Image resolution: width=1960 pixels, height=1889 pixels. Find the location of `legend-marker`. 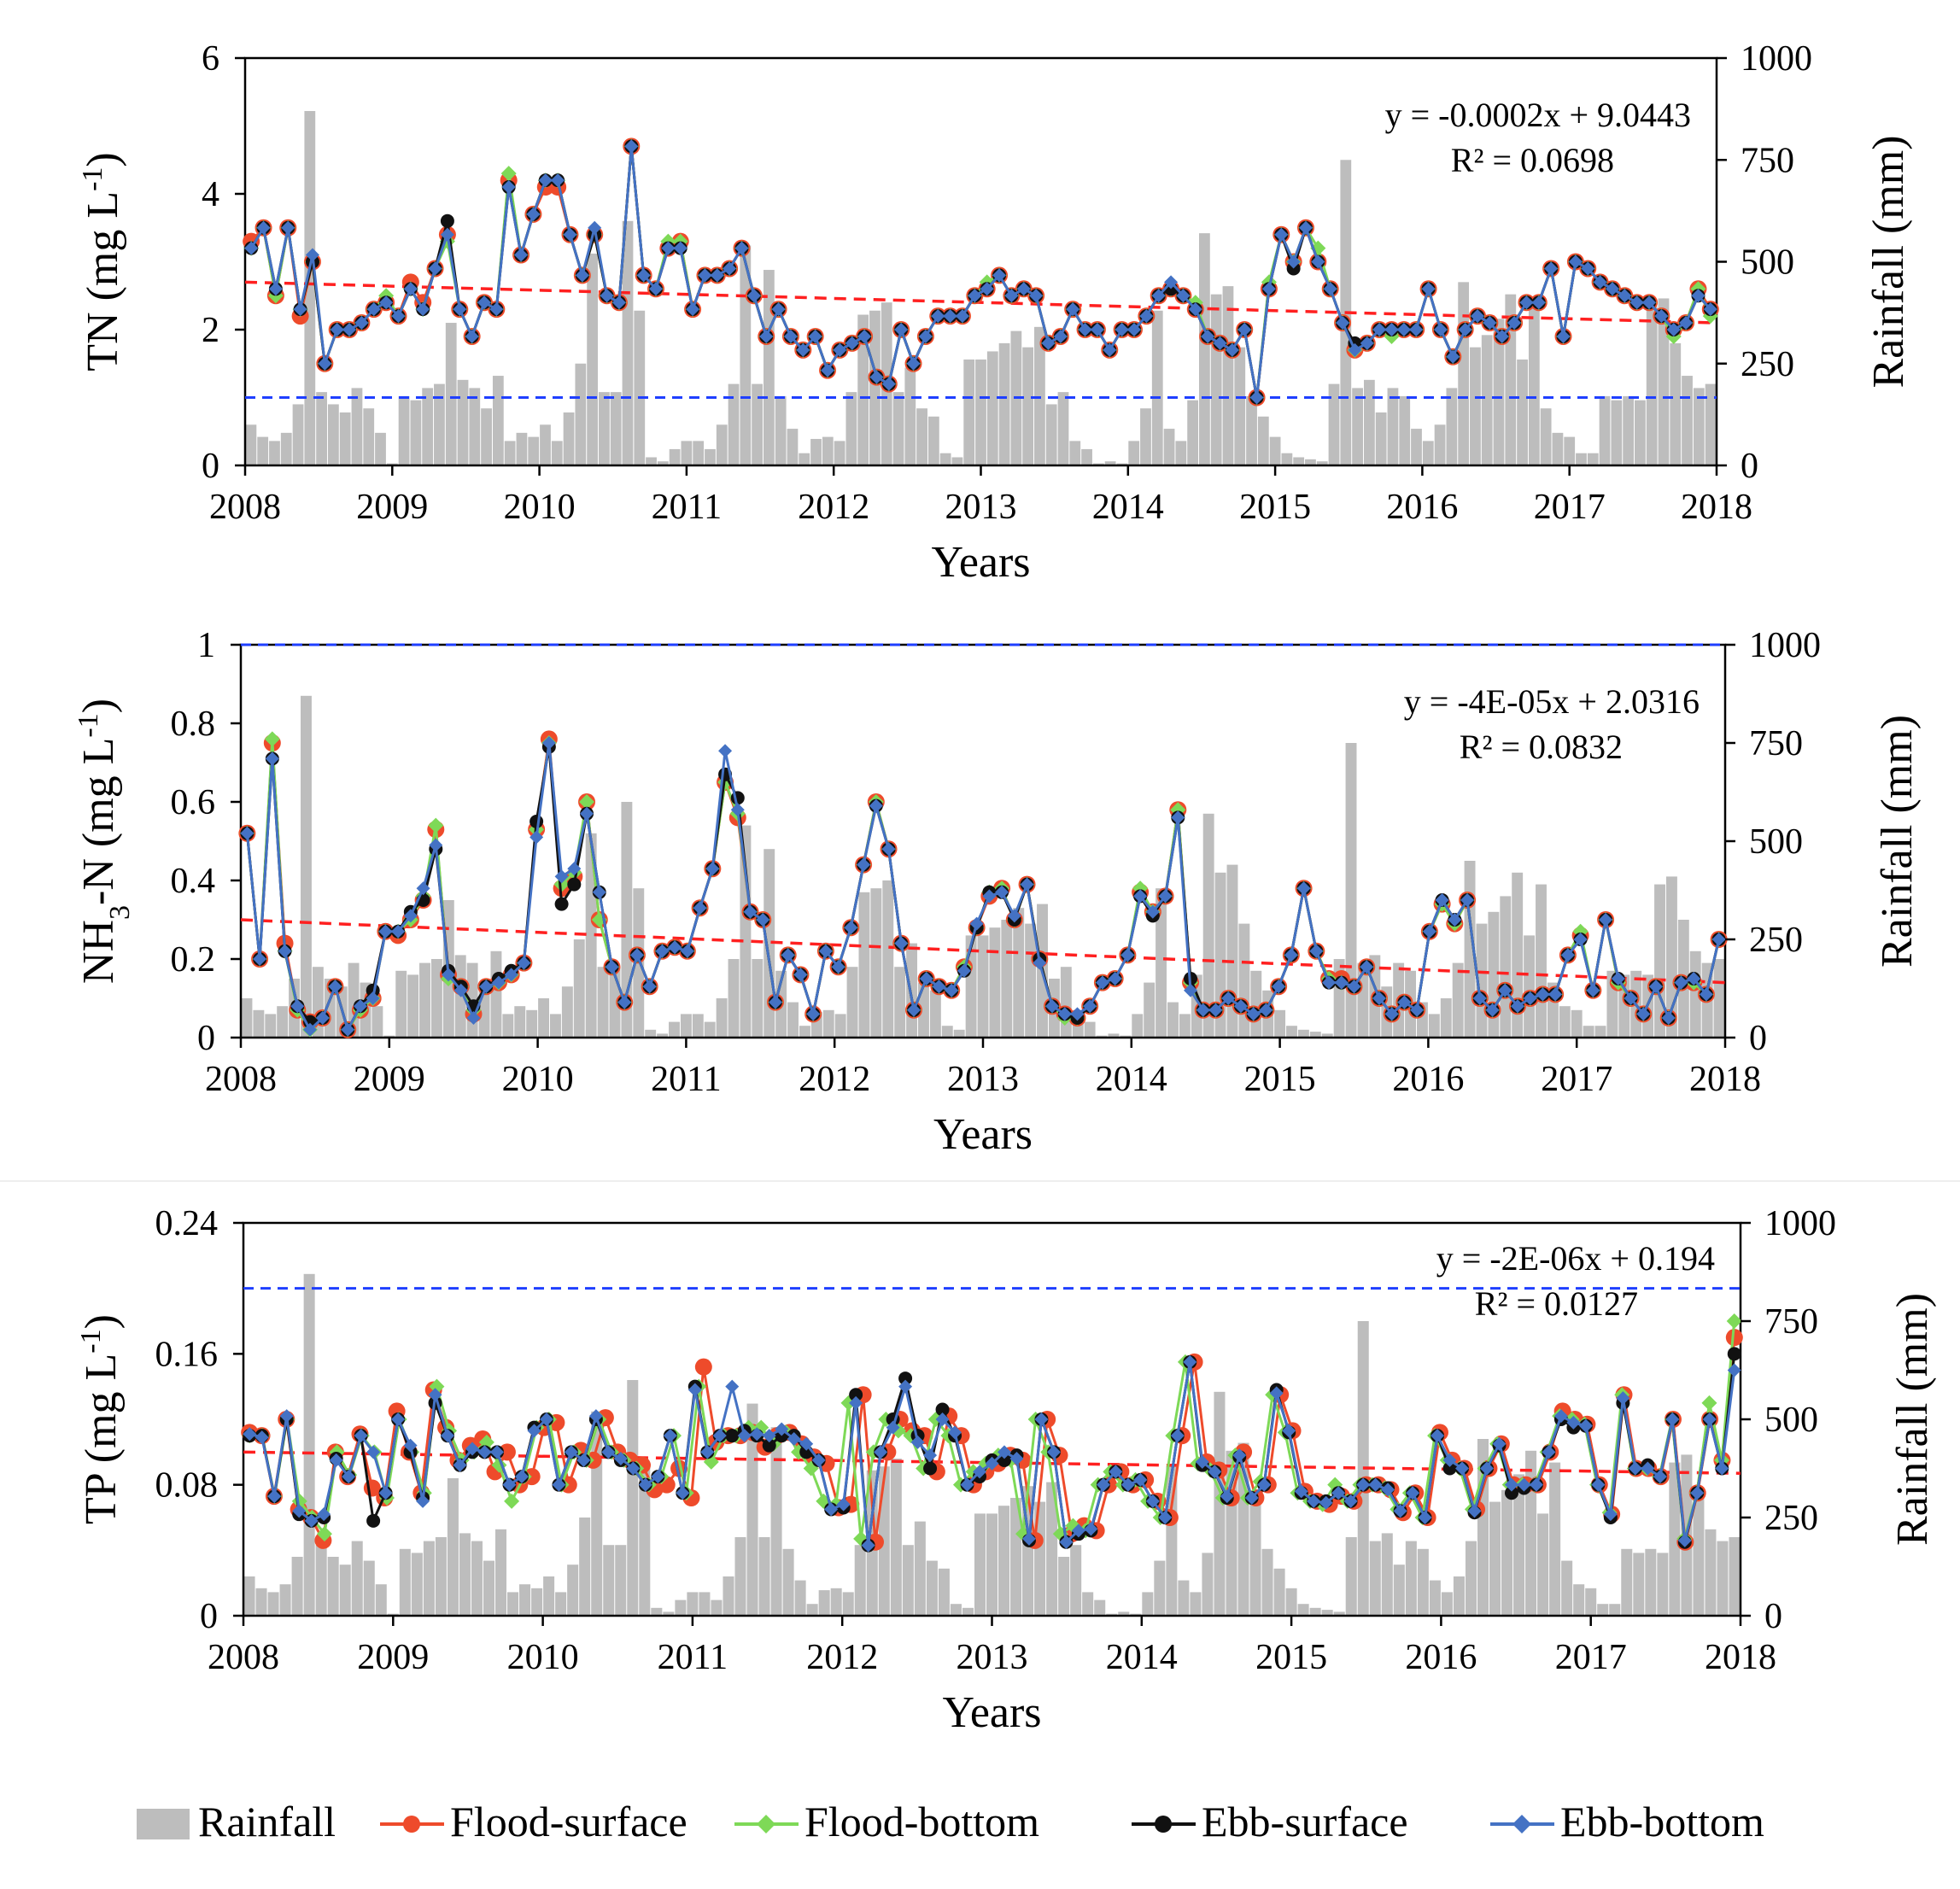

legend-marker is located at coordinates (1164, 1825).